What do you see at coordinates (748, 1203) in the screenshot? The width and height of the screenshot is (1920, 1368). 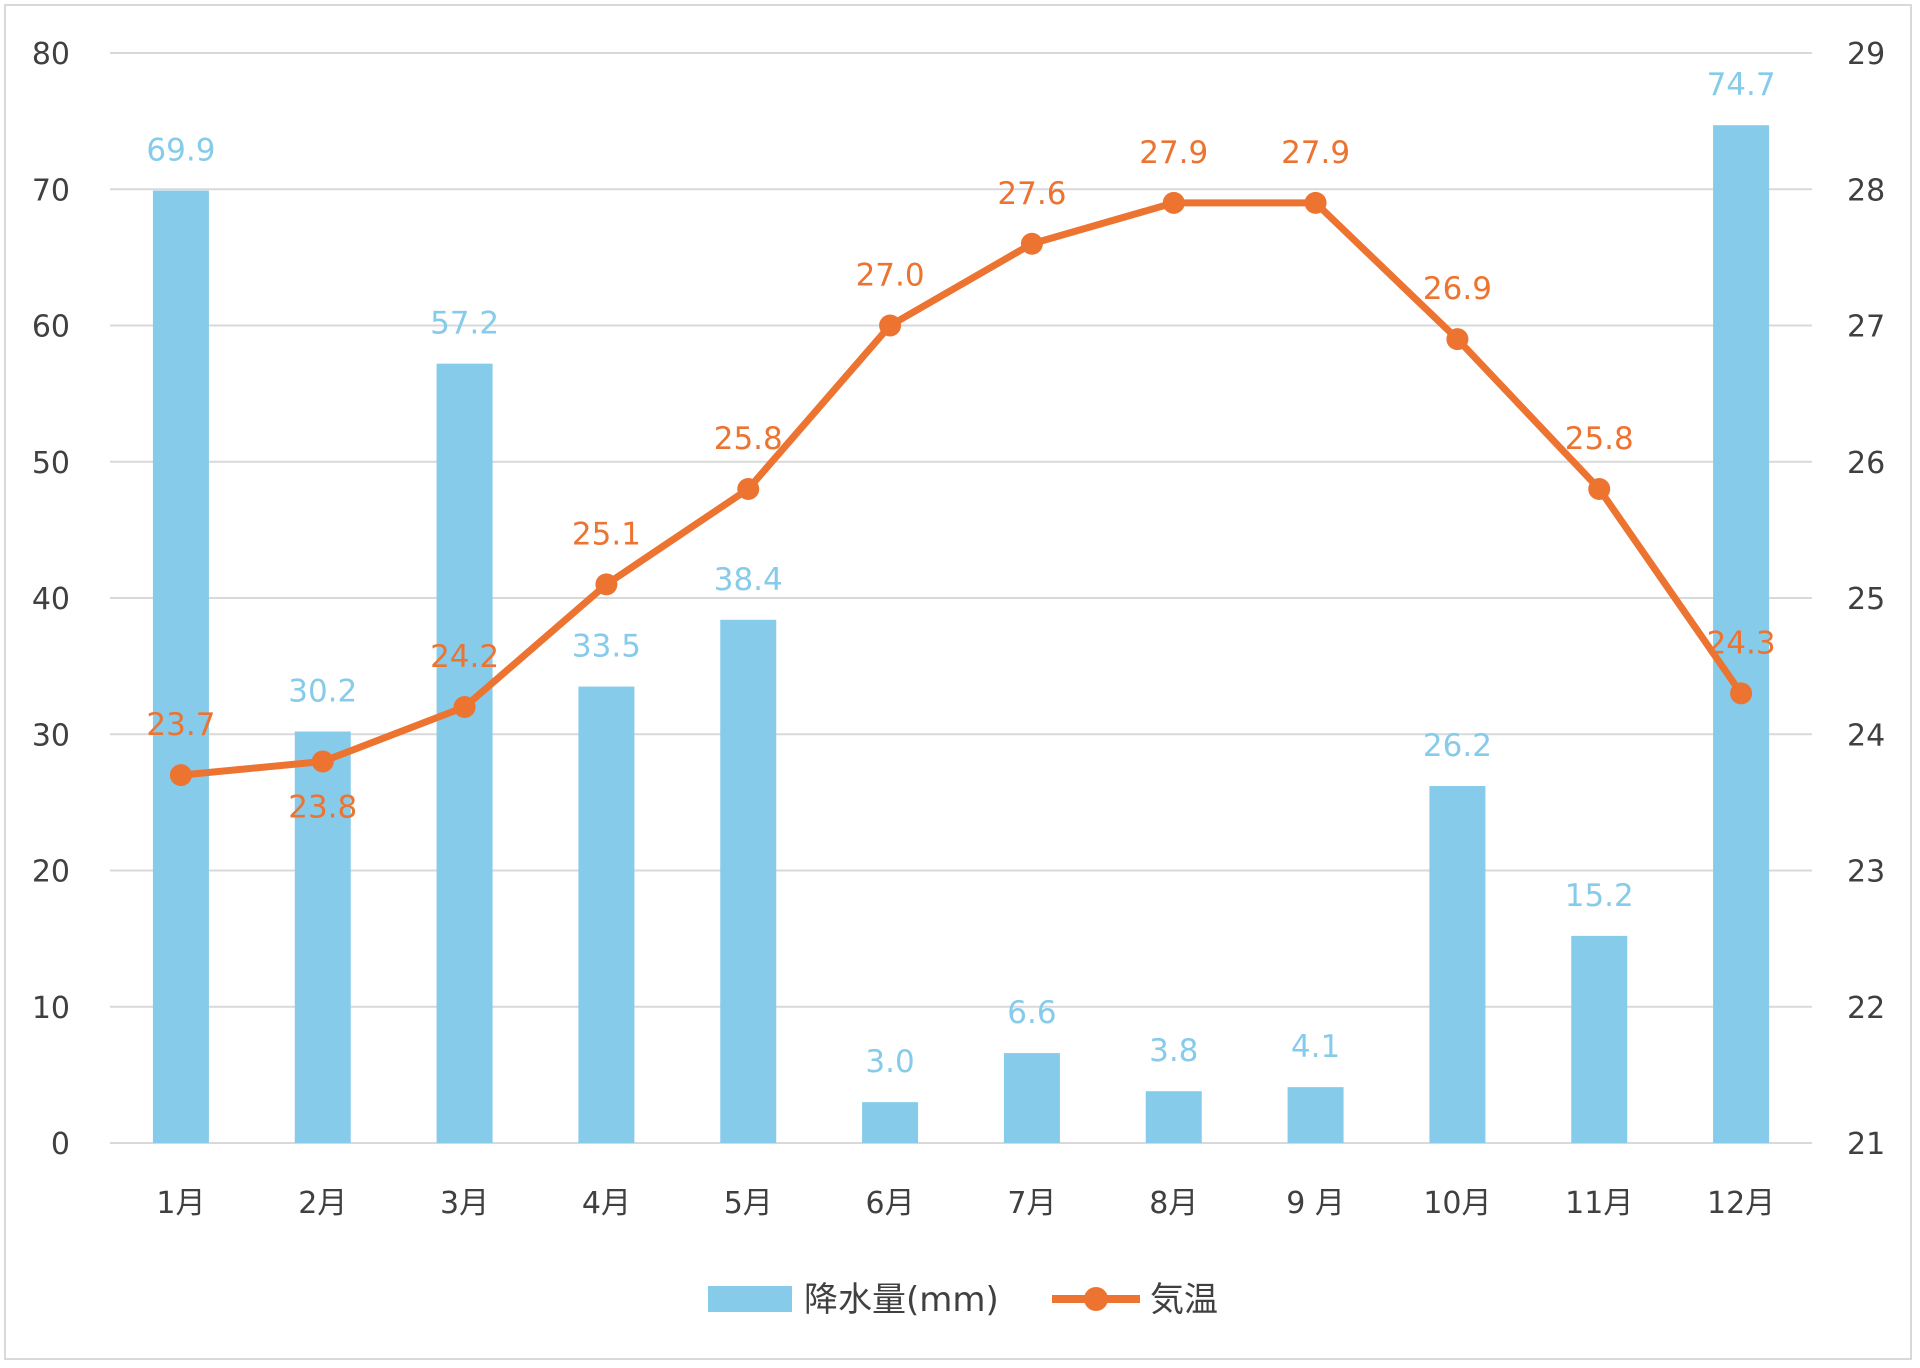 I see `category-label: 5月` at bounding box center [748, 1203].